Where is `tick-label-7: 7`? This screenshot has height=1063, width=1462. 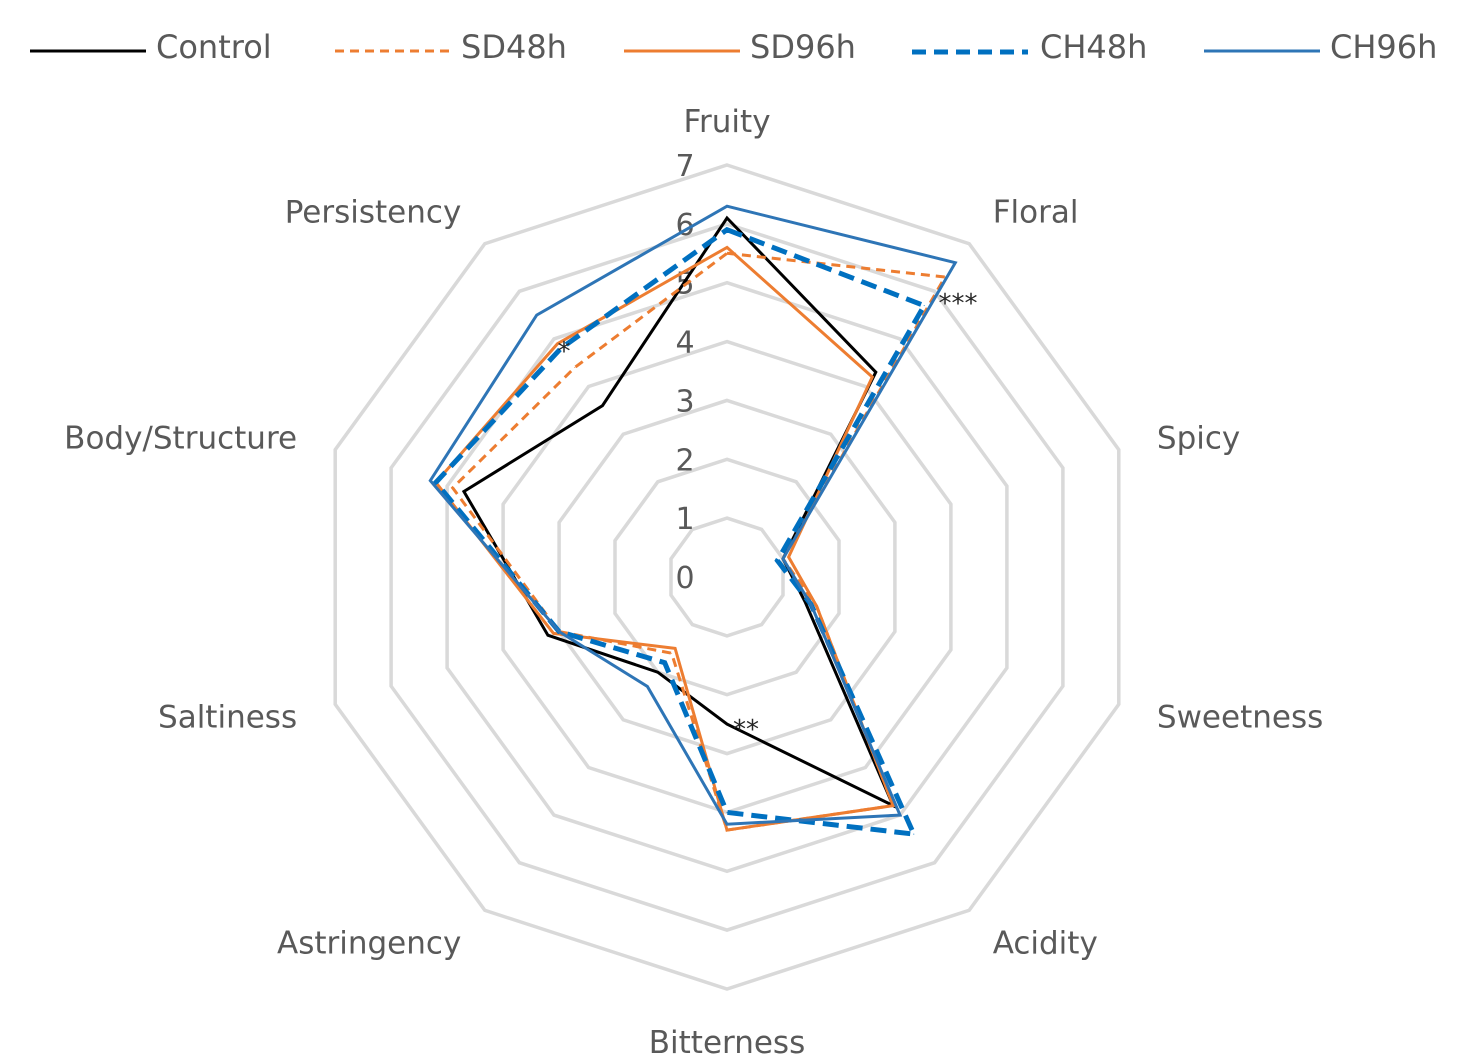
tick-label-7: 7 is located at coordinates (684, 166).